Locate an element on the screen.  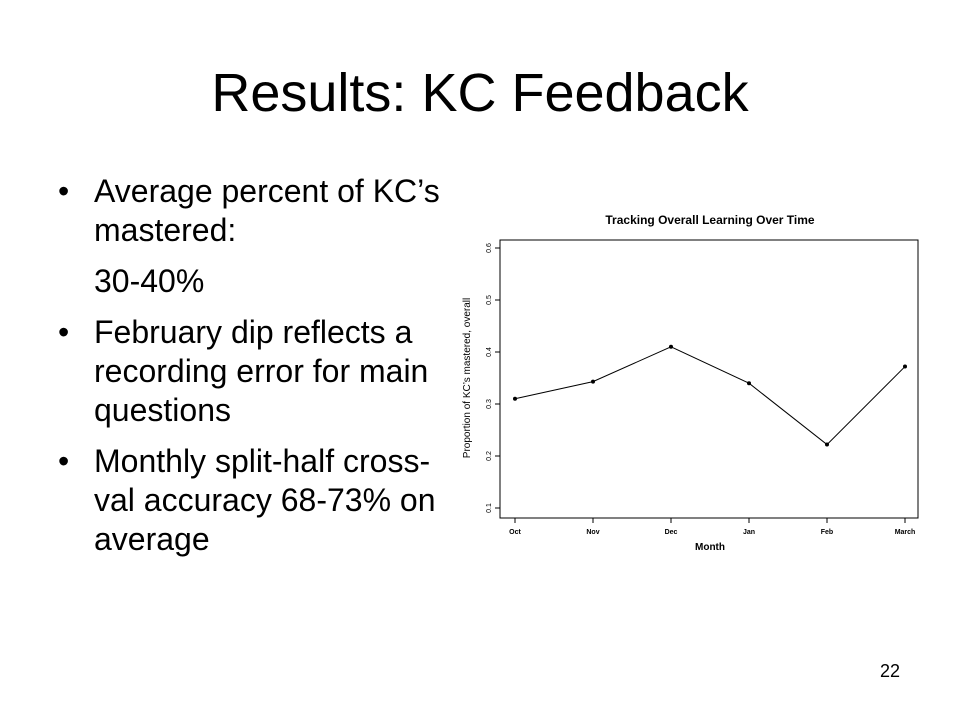
bullet-item: • Average percent of KC’s mastered: is located at coordinates (253, 211).